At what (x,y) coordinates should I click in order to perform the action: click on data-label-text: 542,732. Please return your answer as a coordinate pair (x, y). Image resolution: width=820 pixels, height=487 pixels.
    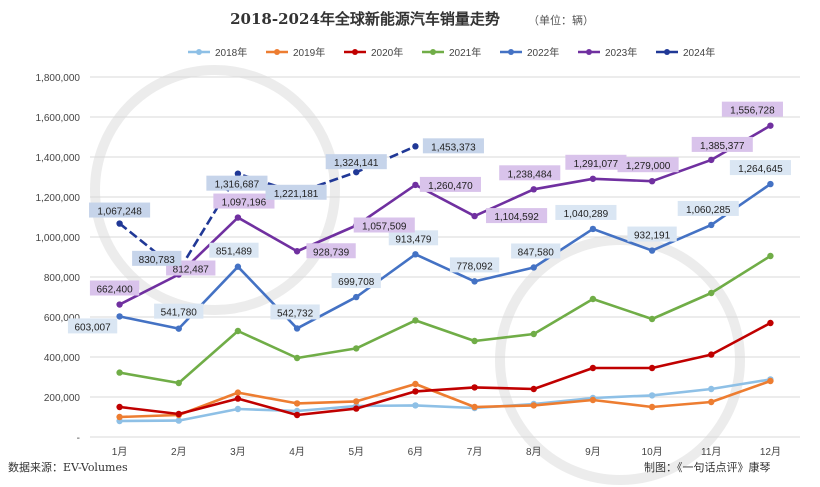
    Looking at the image, I should click on (295, 313).